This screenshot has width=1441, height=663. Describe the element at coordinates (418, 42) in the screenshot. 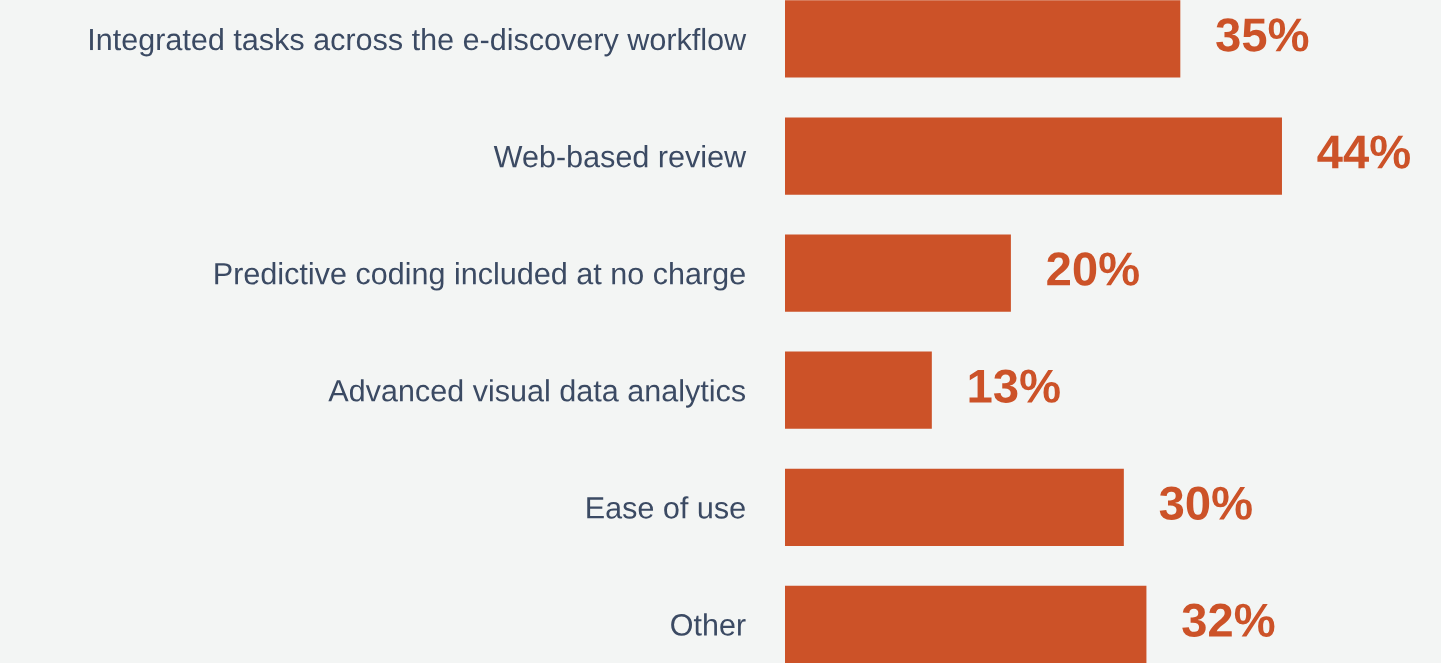

I see `y-tick-label: Integrated tasks across the e-discovery workflow` at that location.